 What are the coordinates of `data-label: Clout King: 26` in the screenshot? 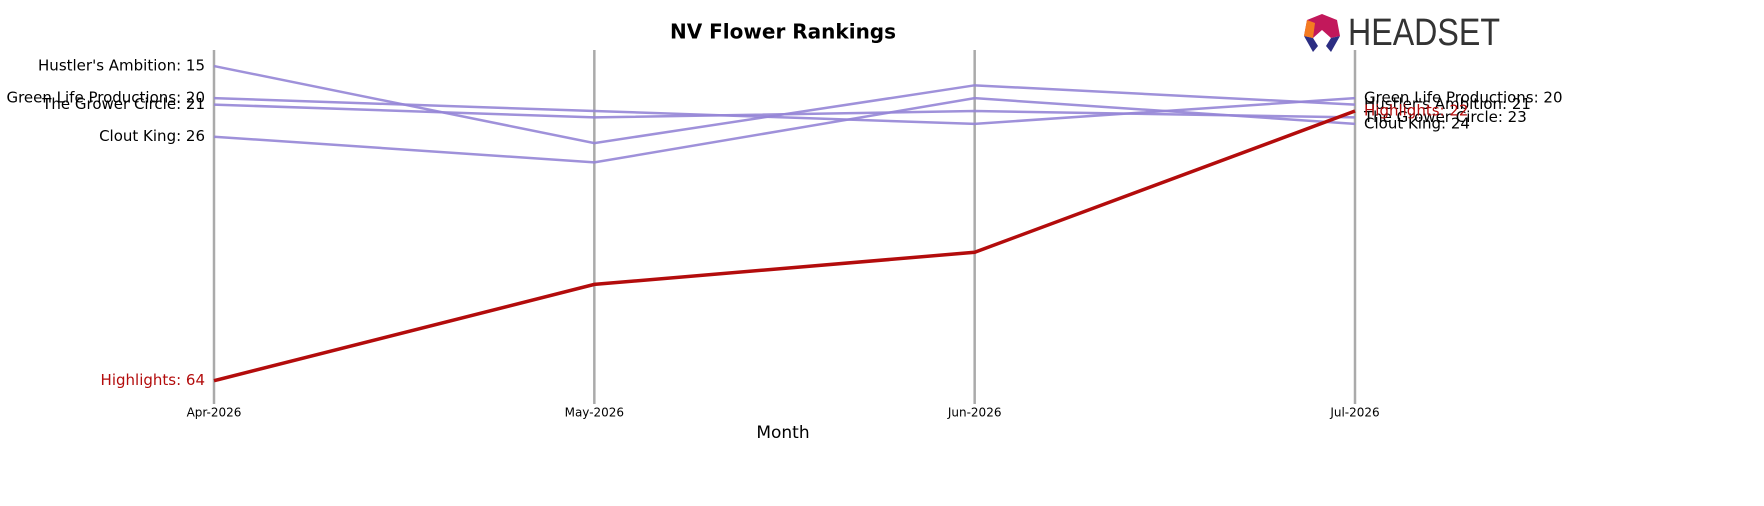 It's located at (152, 136).